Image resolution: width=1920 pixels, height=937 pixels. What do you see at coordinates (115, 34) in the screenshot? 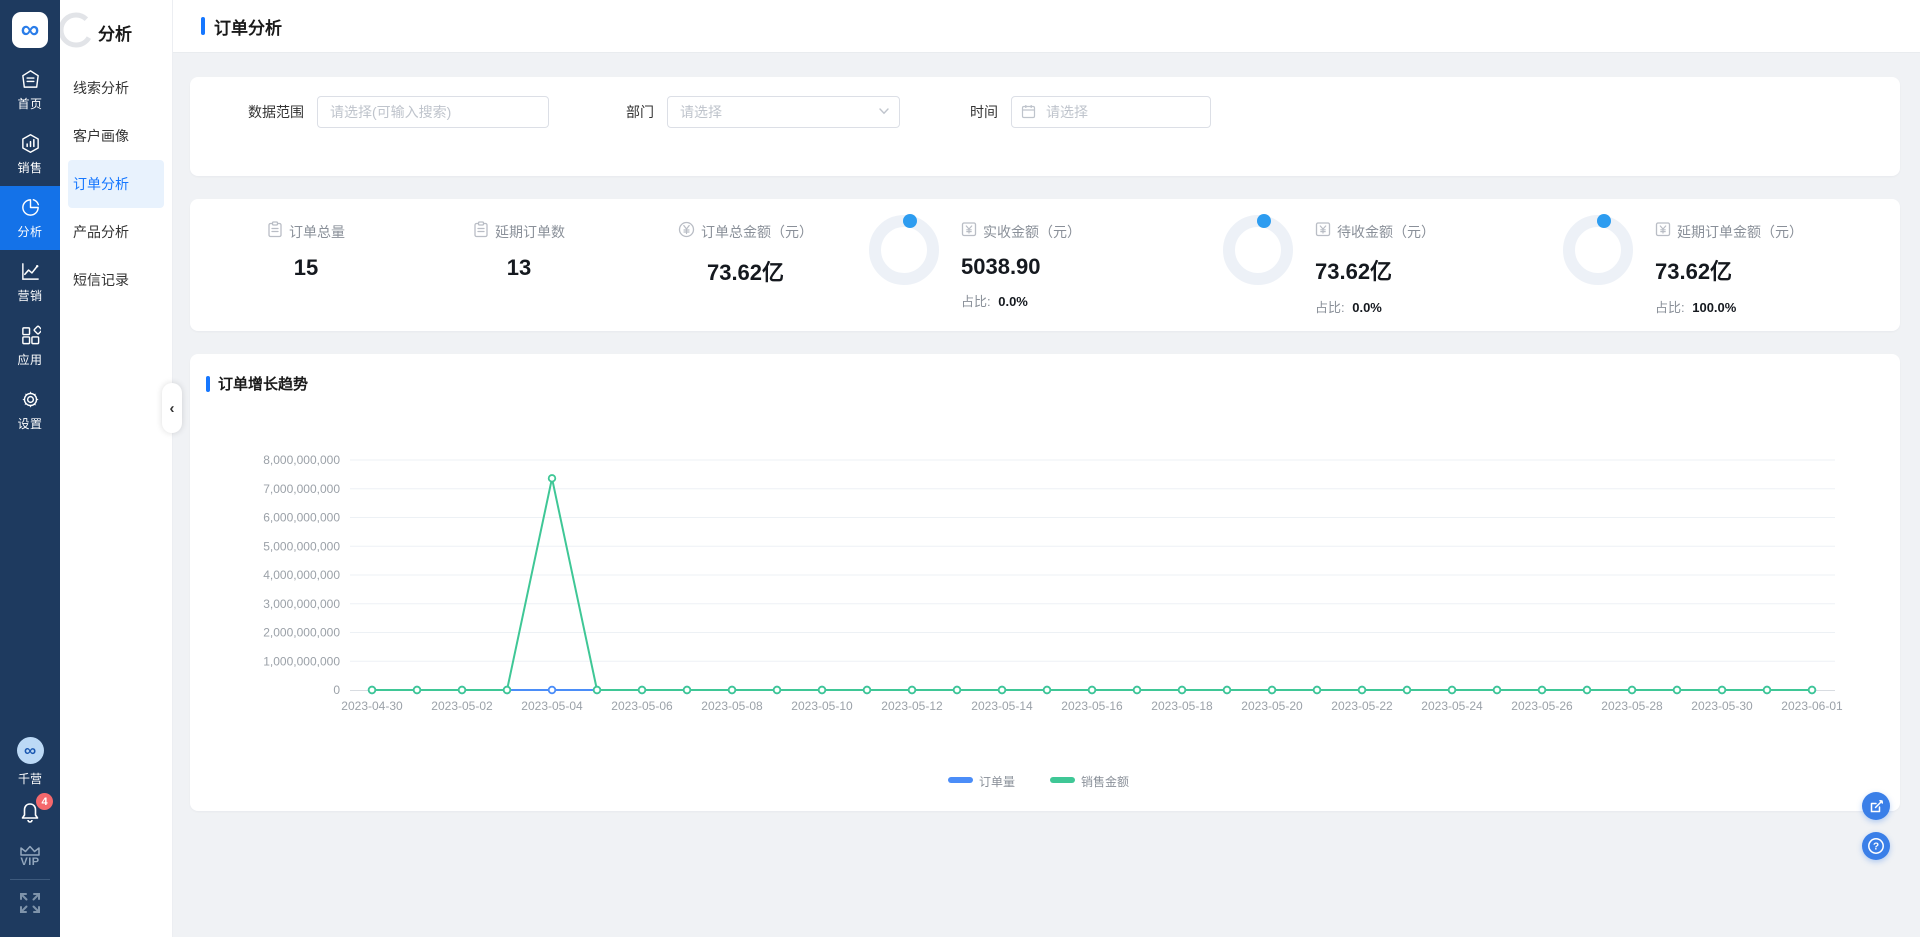
I see `secondary-sidebar-title: 分析` at bounding box center [115, 34].